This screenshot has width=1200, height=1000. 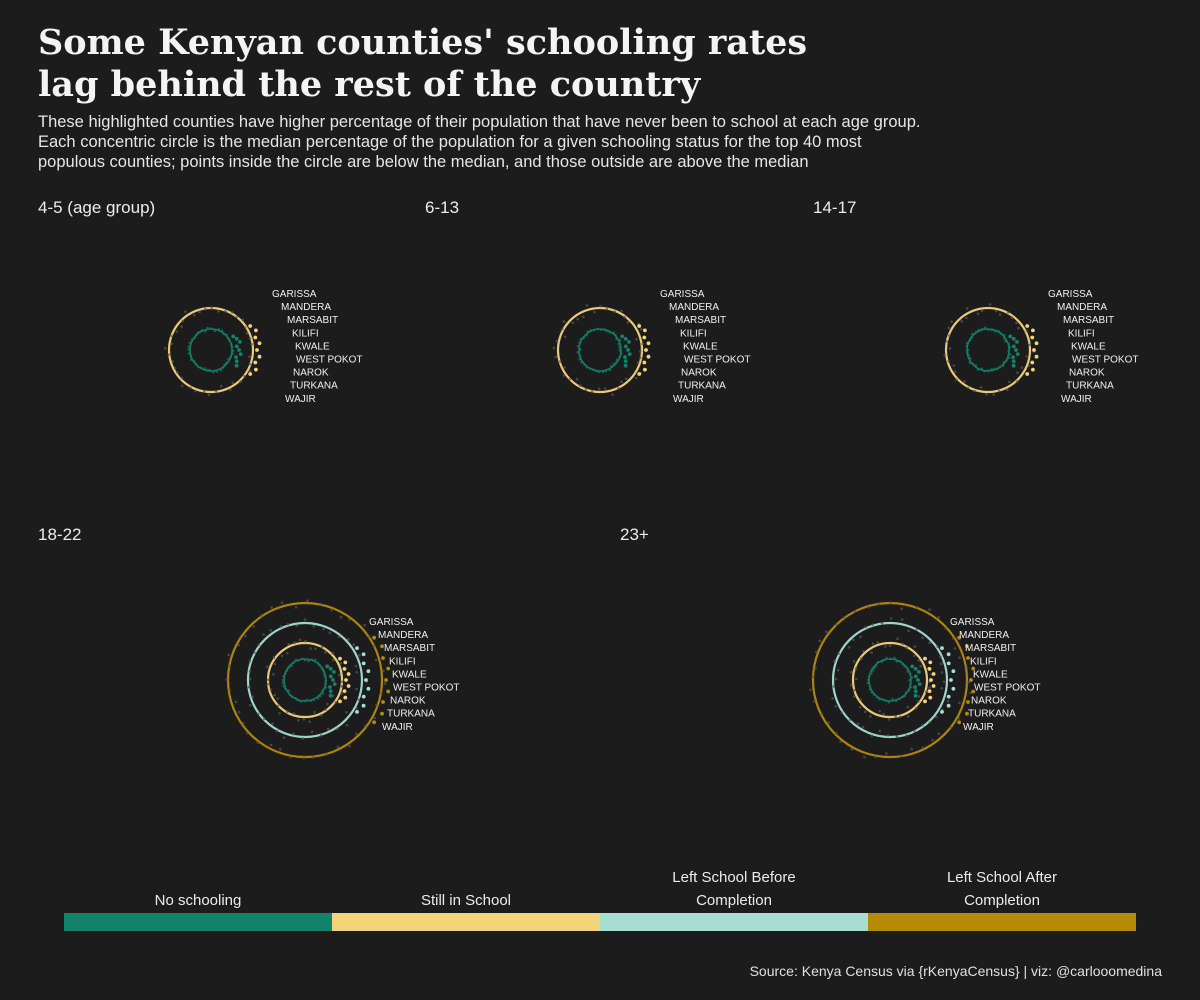 What do you see at coordinates (466, 922) in the screenshot?
I see `legend-swatch-still-in-school` at bounding box center [466, 922].